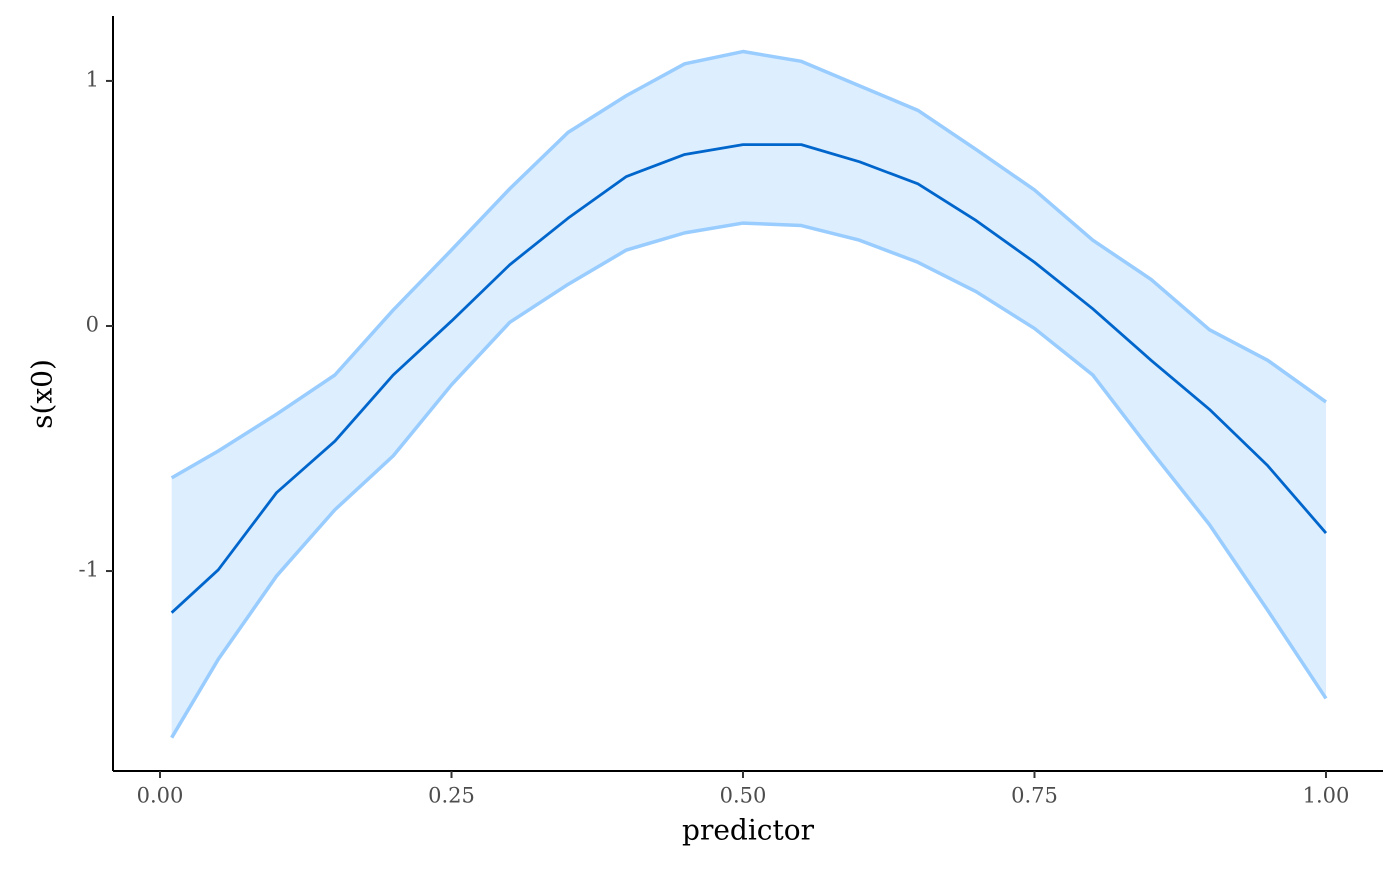  Describe the element at coordinates (89, 570) in the screenshot. I see `y-tick-label: -1` at that location.